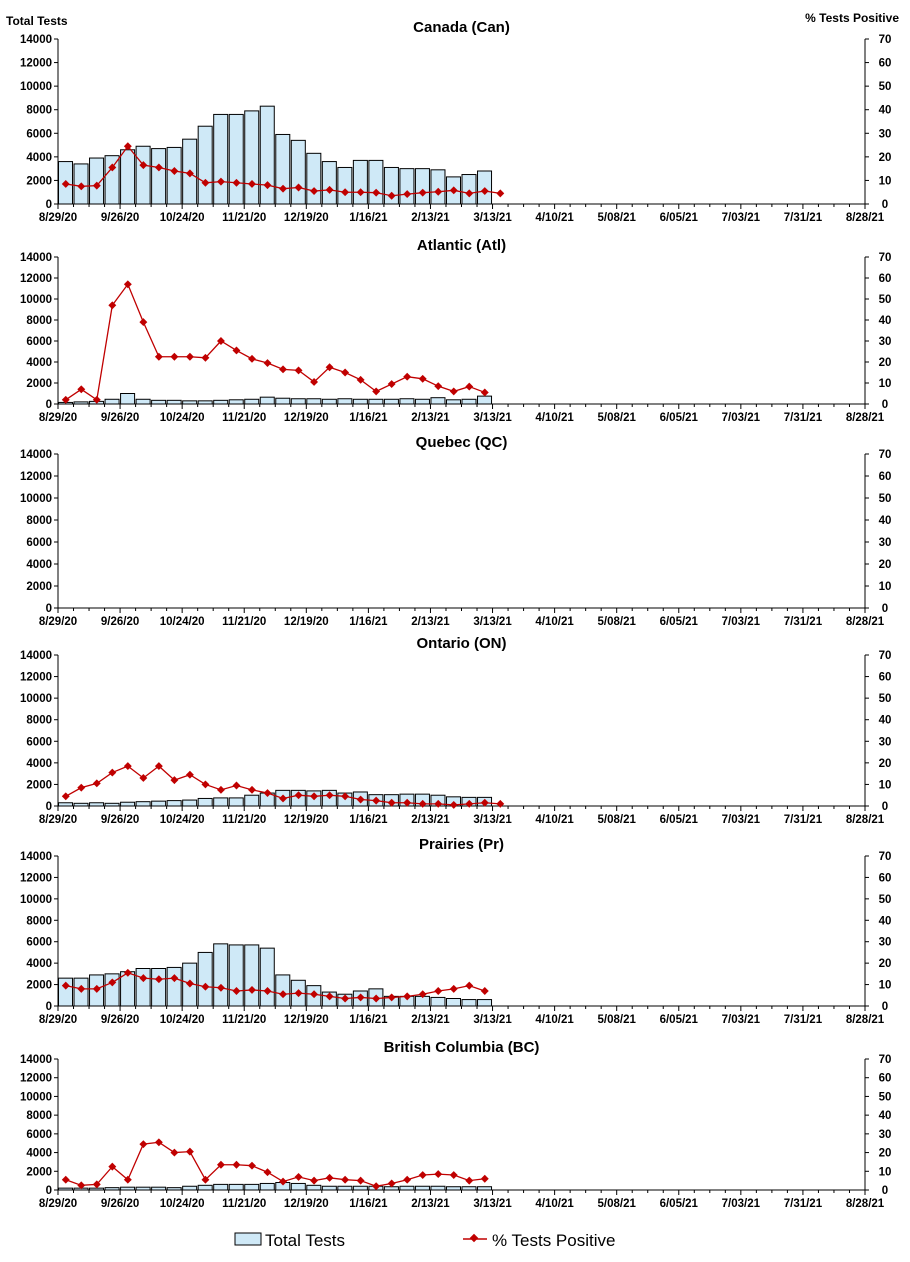 This screenshot has height=1262, width=910. Describe the element at coordinates (885, 678) in the screenshot. I see `right-tick-label: 60` at that location.